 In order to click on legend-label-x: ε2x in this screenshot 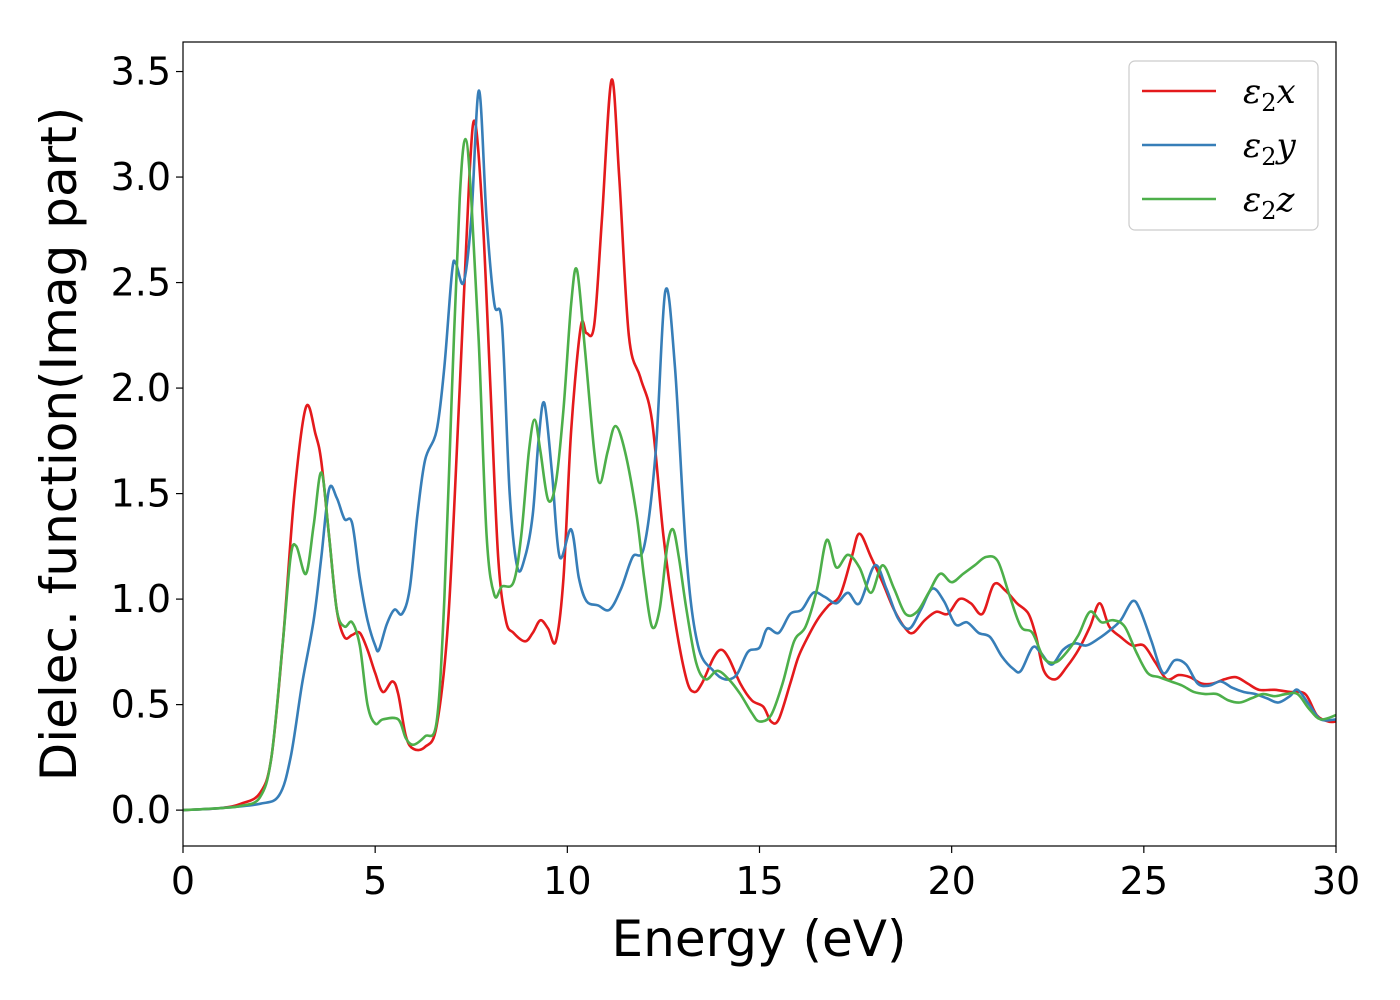, I will do `click(1269, 94)`.